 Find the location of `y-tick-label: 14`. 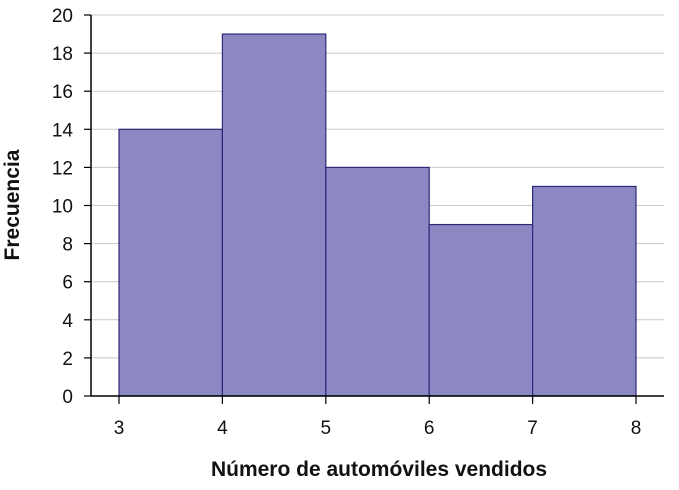

y-tick-label: 14 is located at coordinates (63, 130).